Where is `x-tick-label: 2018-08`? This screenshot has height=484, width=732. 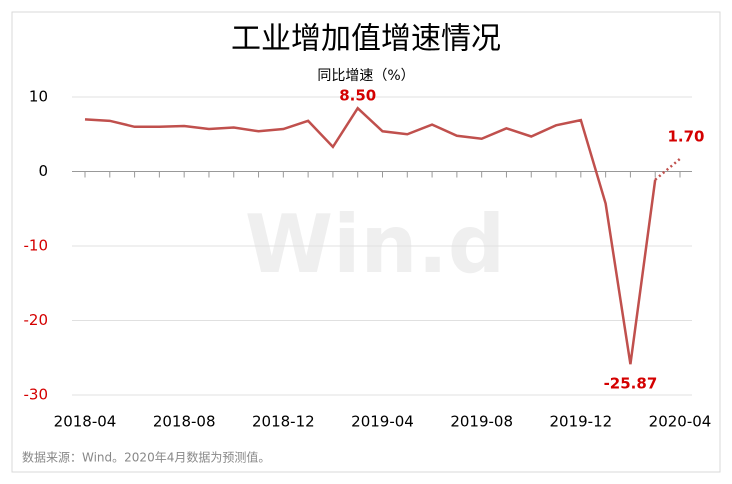 x-tick-label: 2018-08 is located at coordinates (184, 422).